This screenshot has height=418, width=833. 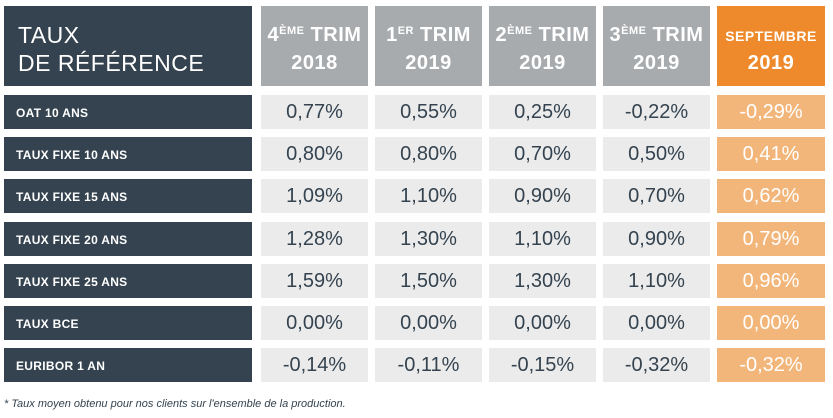 What do you see at coordinates (771, 196) in the screenshot?
I see `table-cell-highlight: 0,62%` at bounding box center [771, 196].